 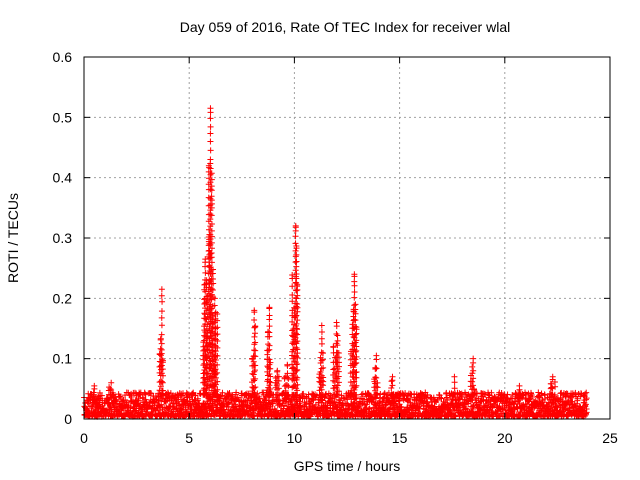 What do you see at coordinates (63, 238) in the screenshot?
I see `y-tick-label: 0.3` at bounding box center [63, 238].